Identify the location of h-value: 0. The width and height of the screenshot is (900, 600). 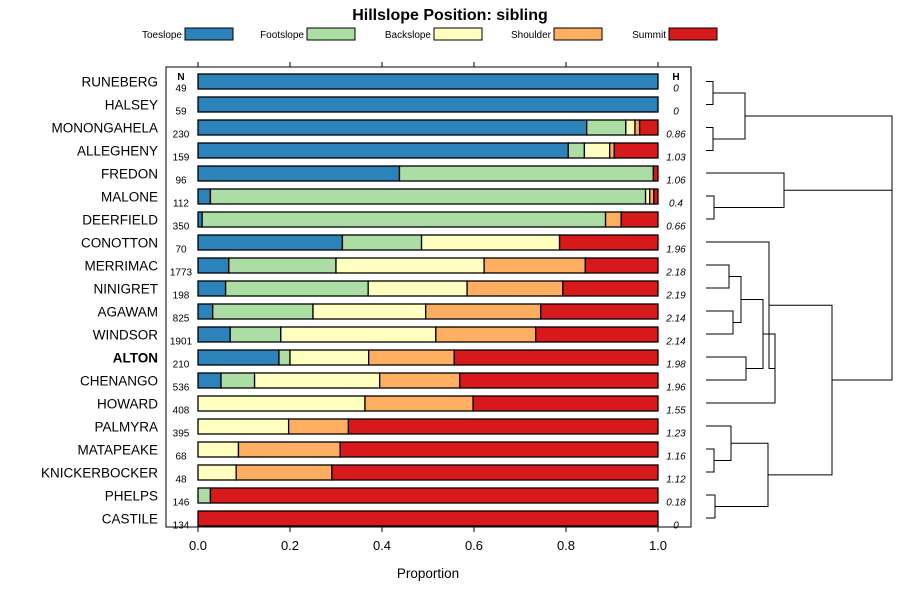
(676, 112).